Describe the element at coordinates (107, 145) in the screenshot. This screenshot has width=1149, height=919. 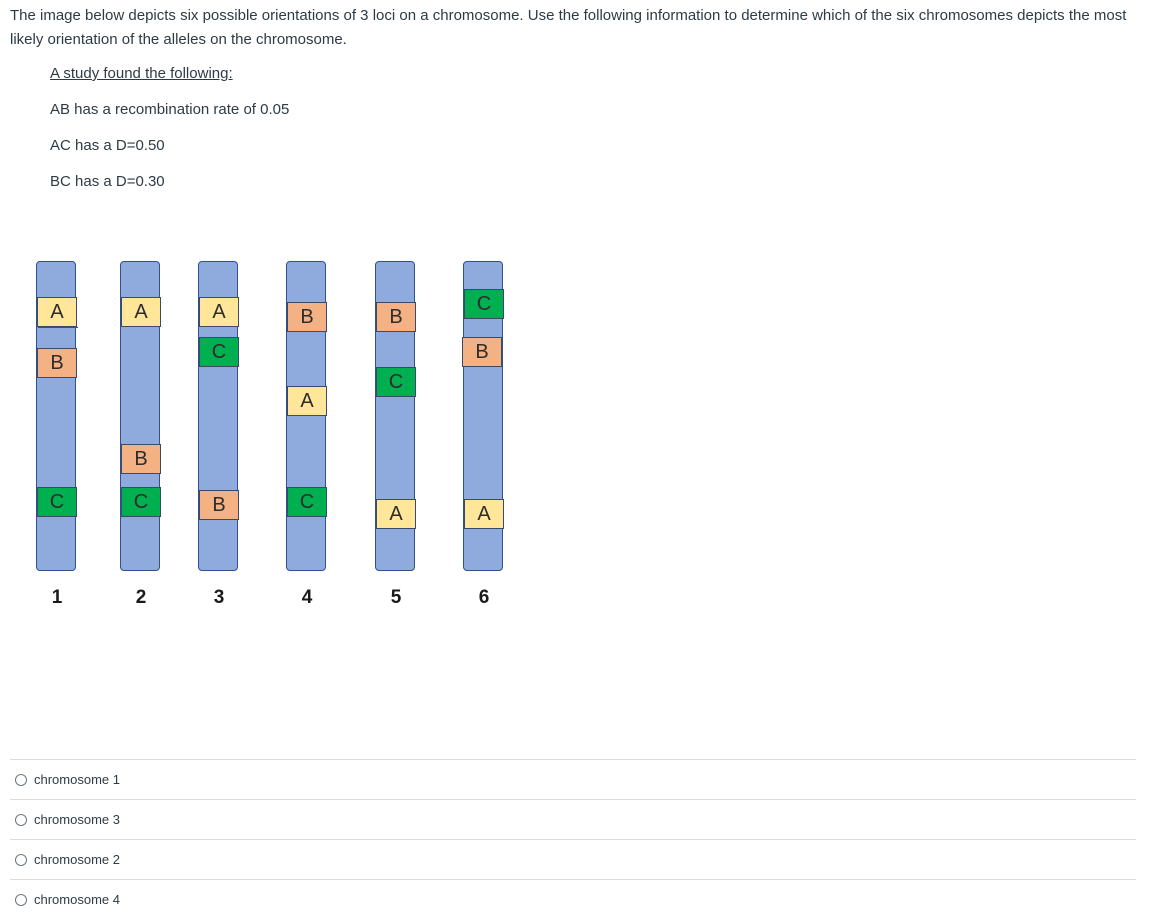
I see `study-line-ac: AC has a D=0.50` at that location.